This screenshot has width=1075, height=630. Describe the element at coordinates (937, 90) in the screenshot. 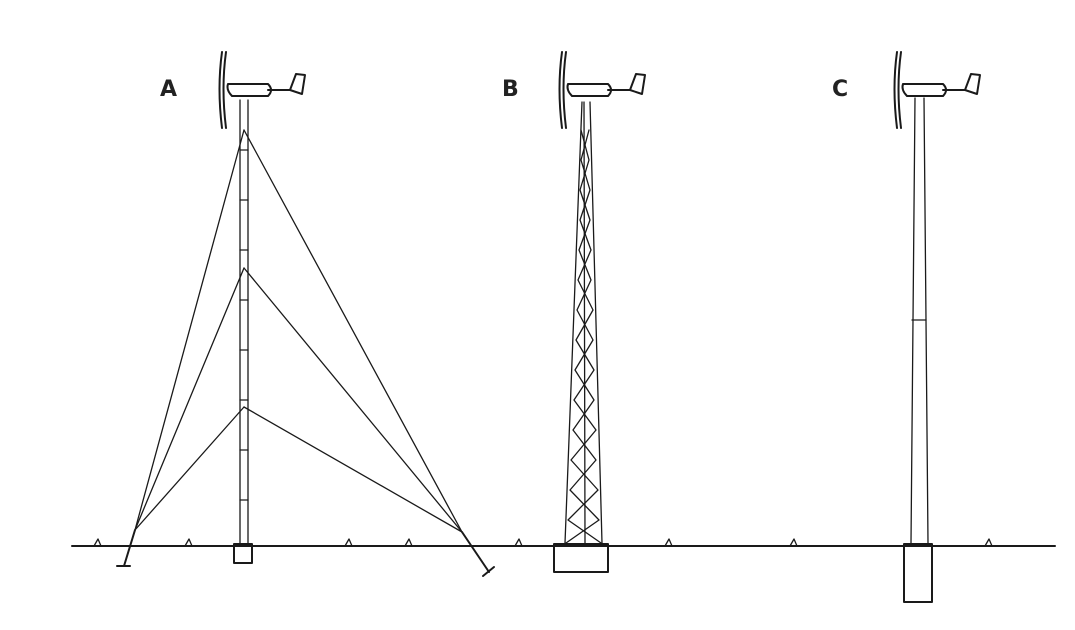

I see `tower-c-turbine` at that location.